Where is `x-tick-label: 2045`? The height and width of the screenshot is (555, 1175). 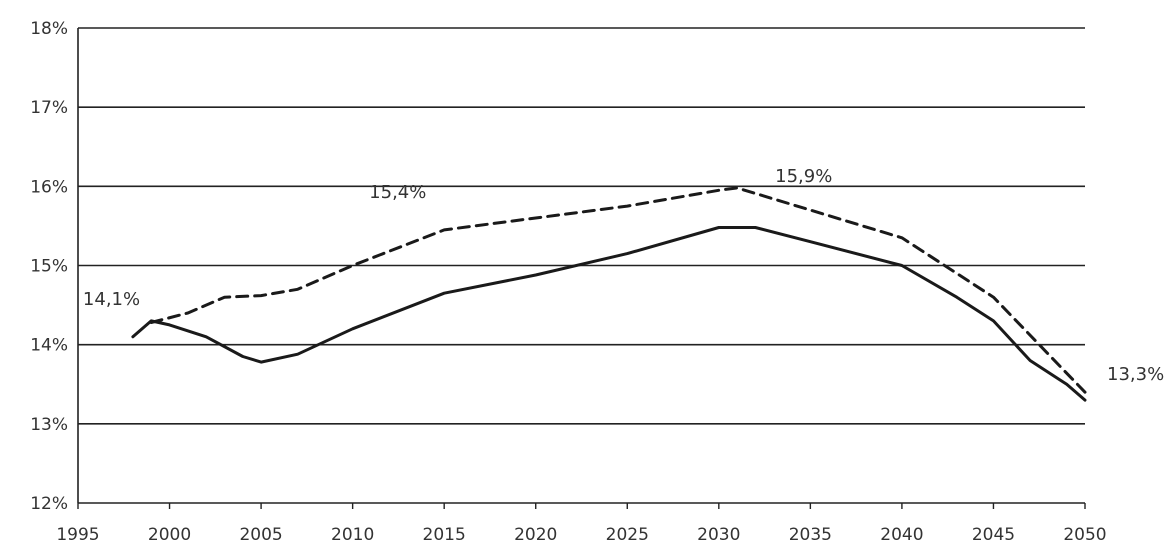 x-tick-label: 2045 is located at coordinates (993, 535).